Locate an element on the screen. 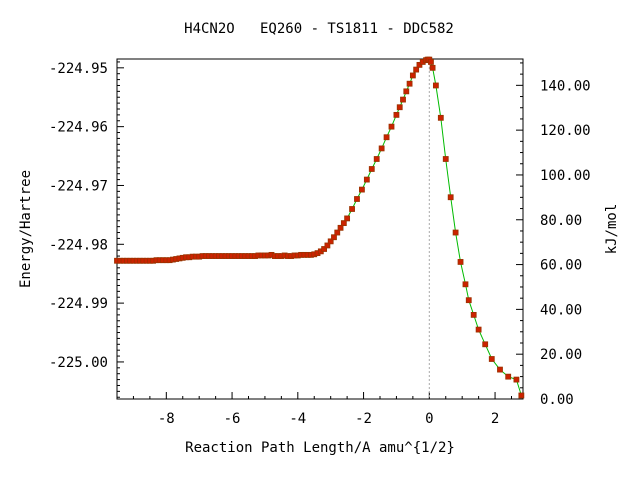 The image size is (640, 484). y-axis-label-right: kJ/mol is located at coordinates (612, 229).